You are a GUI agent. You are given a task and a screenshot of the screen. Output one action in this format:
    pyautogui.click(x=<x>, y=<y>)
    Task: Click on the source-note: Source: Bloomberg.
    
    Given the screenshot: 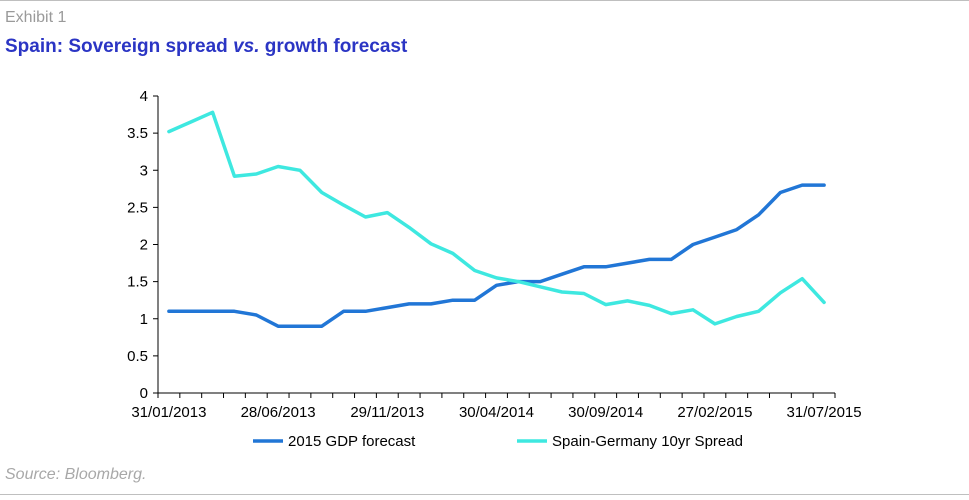 What is the action you would take?
    pyautogui.click(x=76, y=474)
    